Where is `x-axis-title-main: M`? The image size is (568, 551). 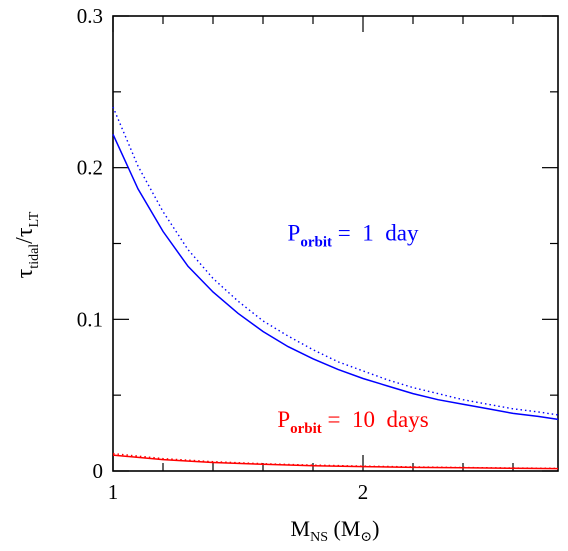
x-axis-title-main: M is located at coordinates (301, 528).